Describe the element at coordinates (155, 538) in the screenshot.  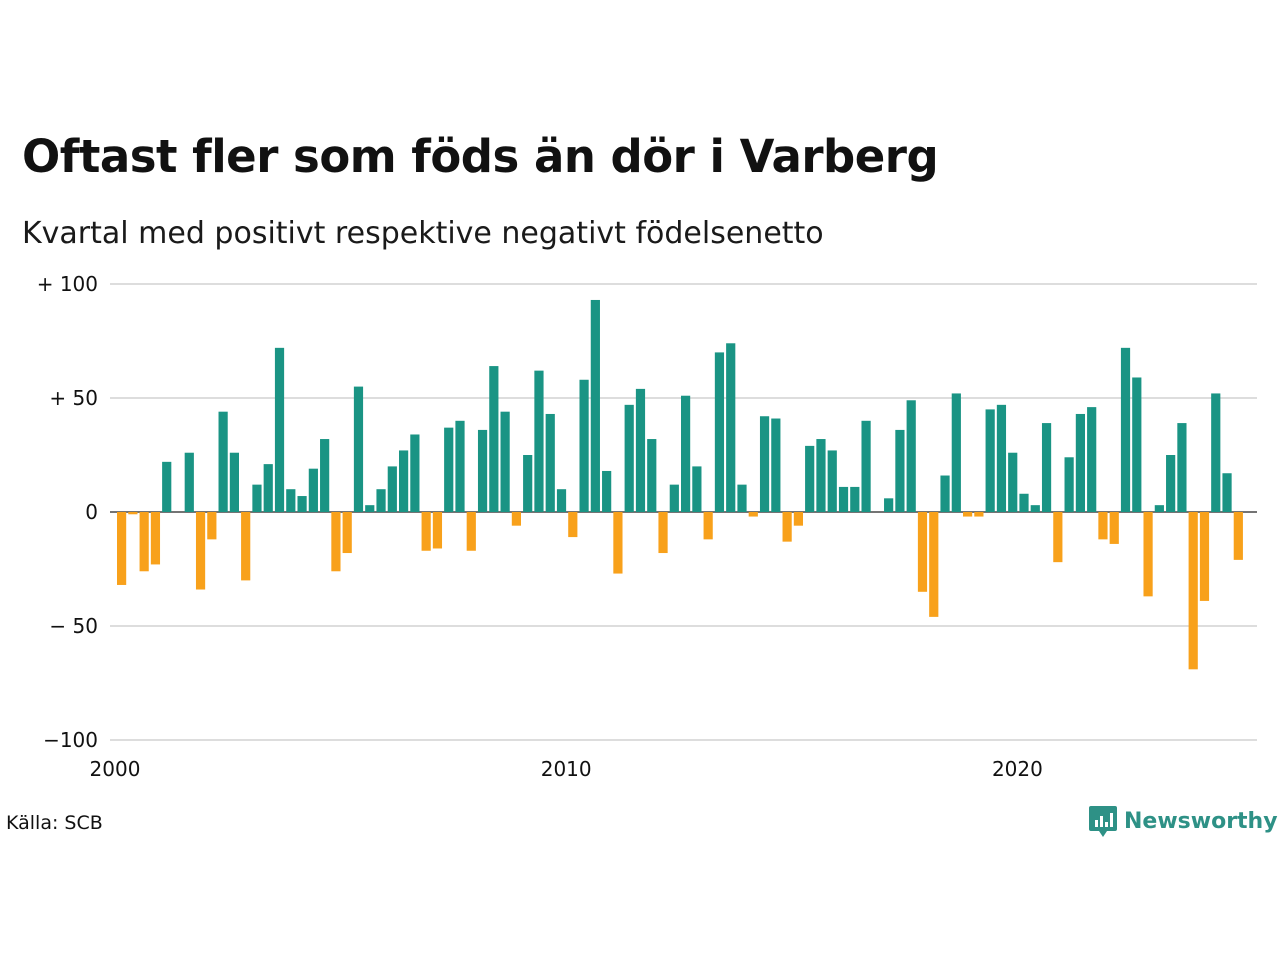
I see `bar-q4` at that location.